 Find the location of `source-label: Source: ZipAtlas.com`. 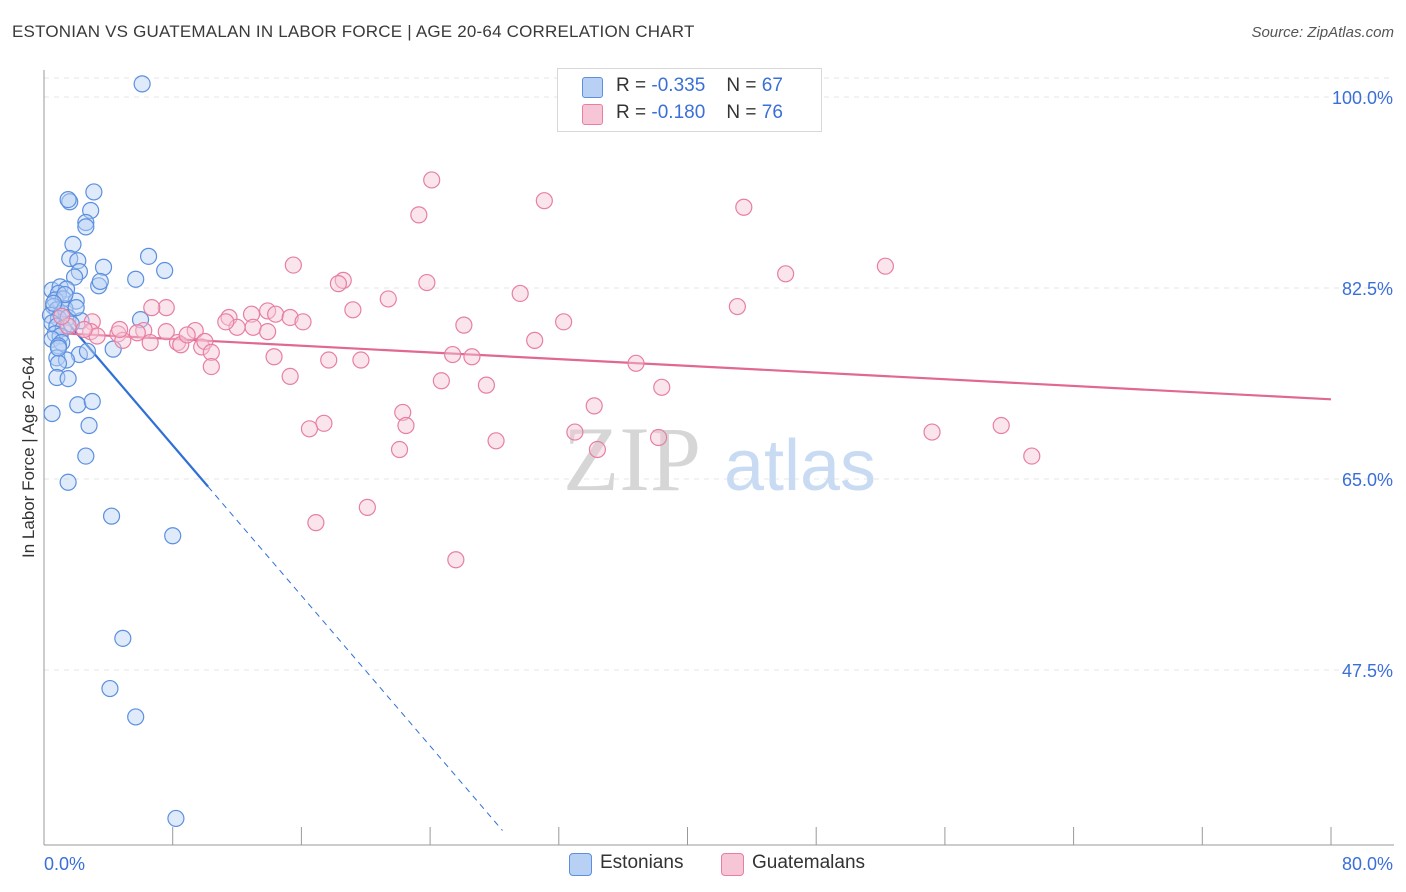

source-label: Source: ZipAtlas.com is located at coordinates (1322, 32).